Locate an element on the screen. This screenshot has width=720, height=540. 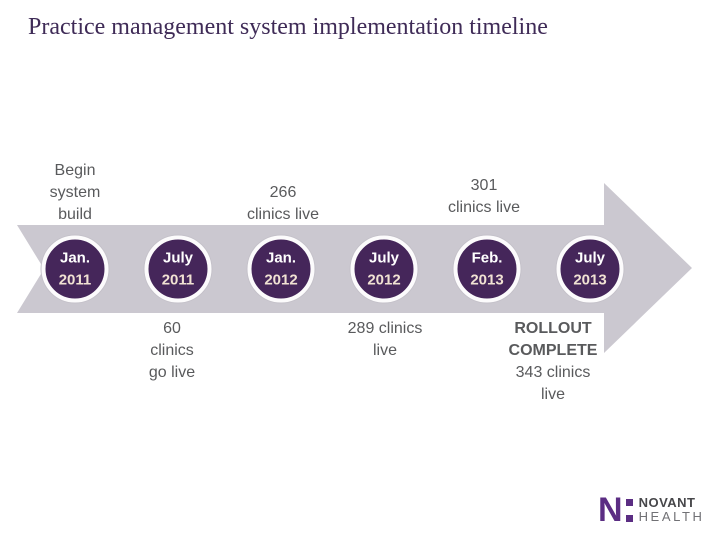
annotation-line: clinics is located at coordinates (172, 350).